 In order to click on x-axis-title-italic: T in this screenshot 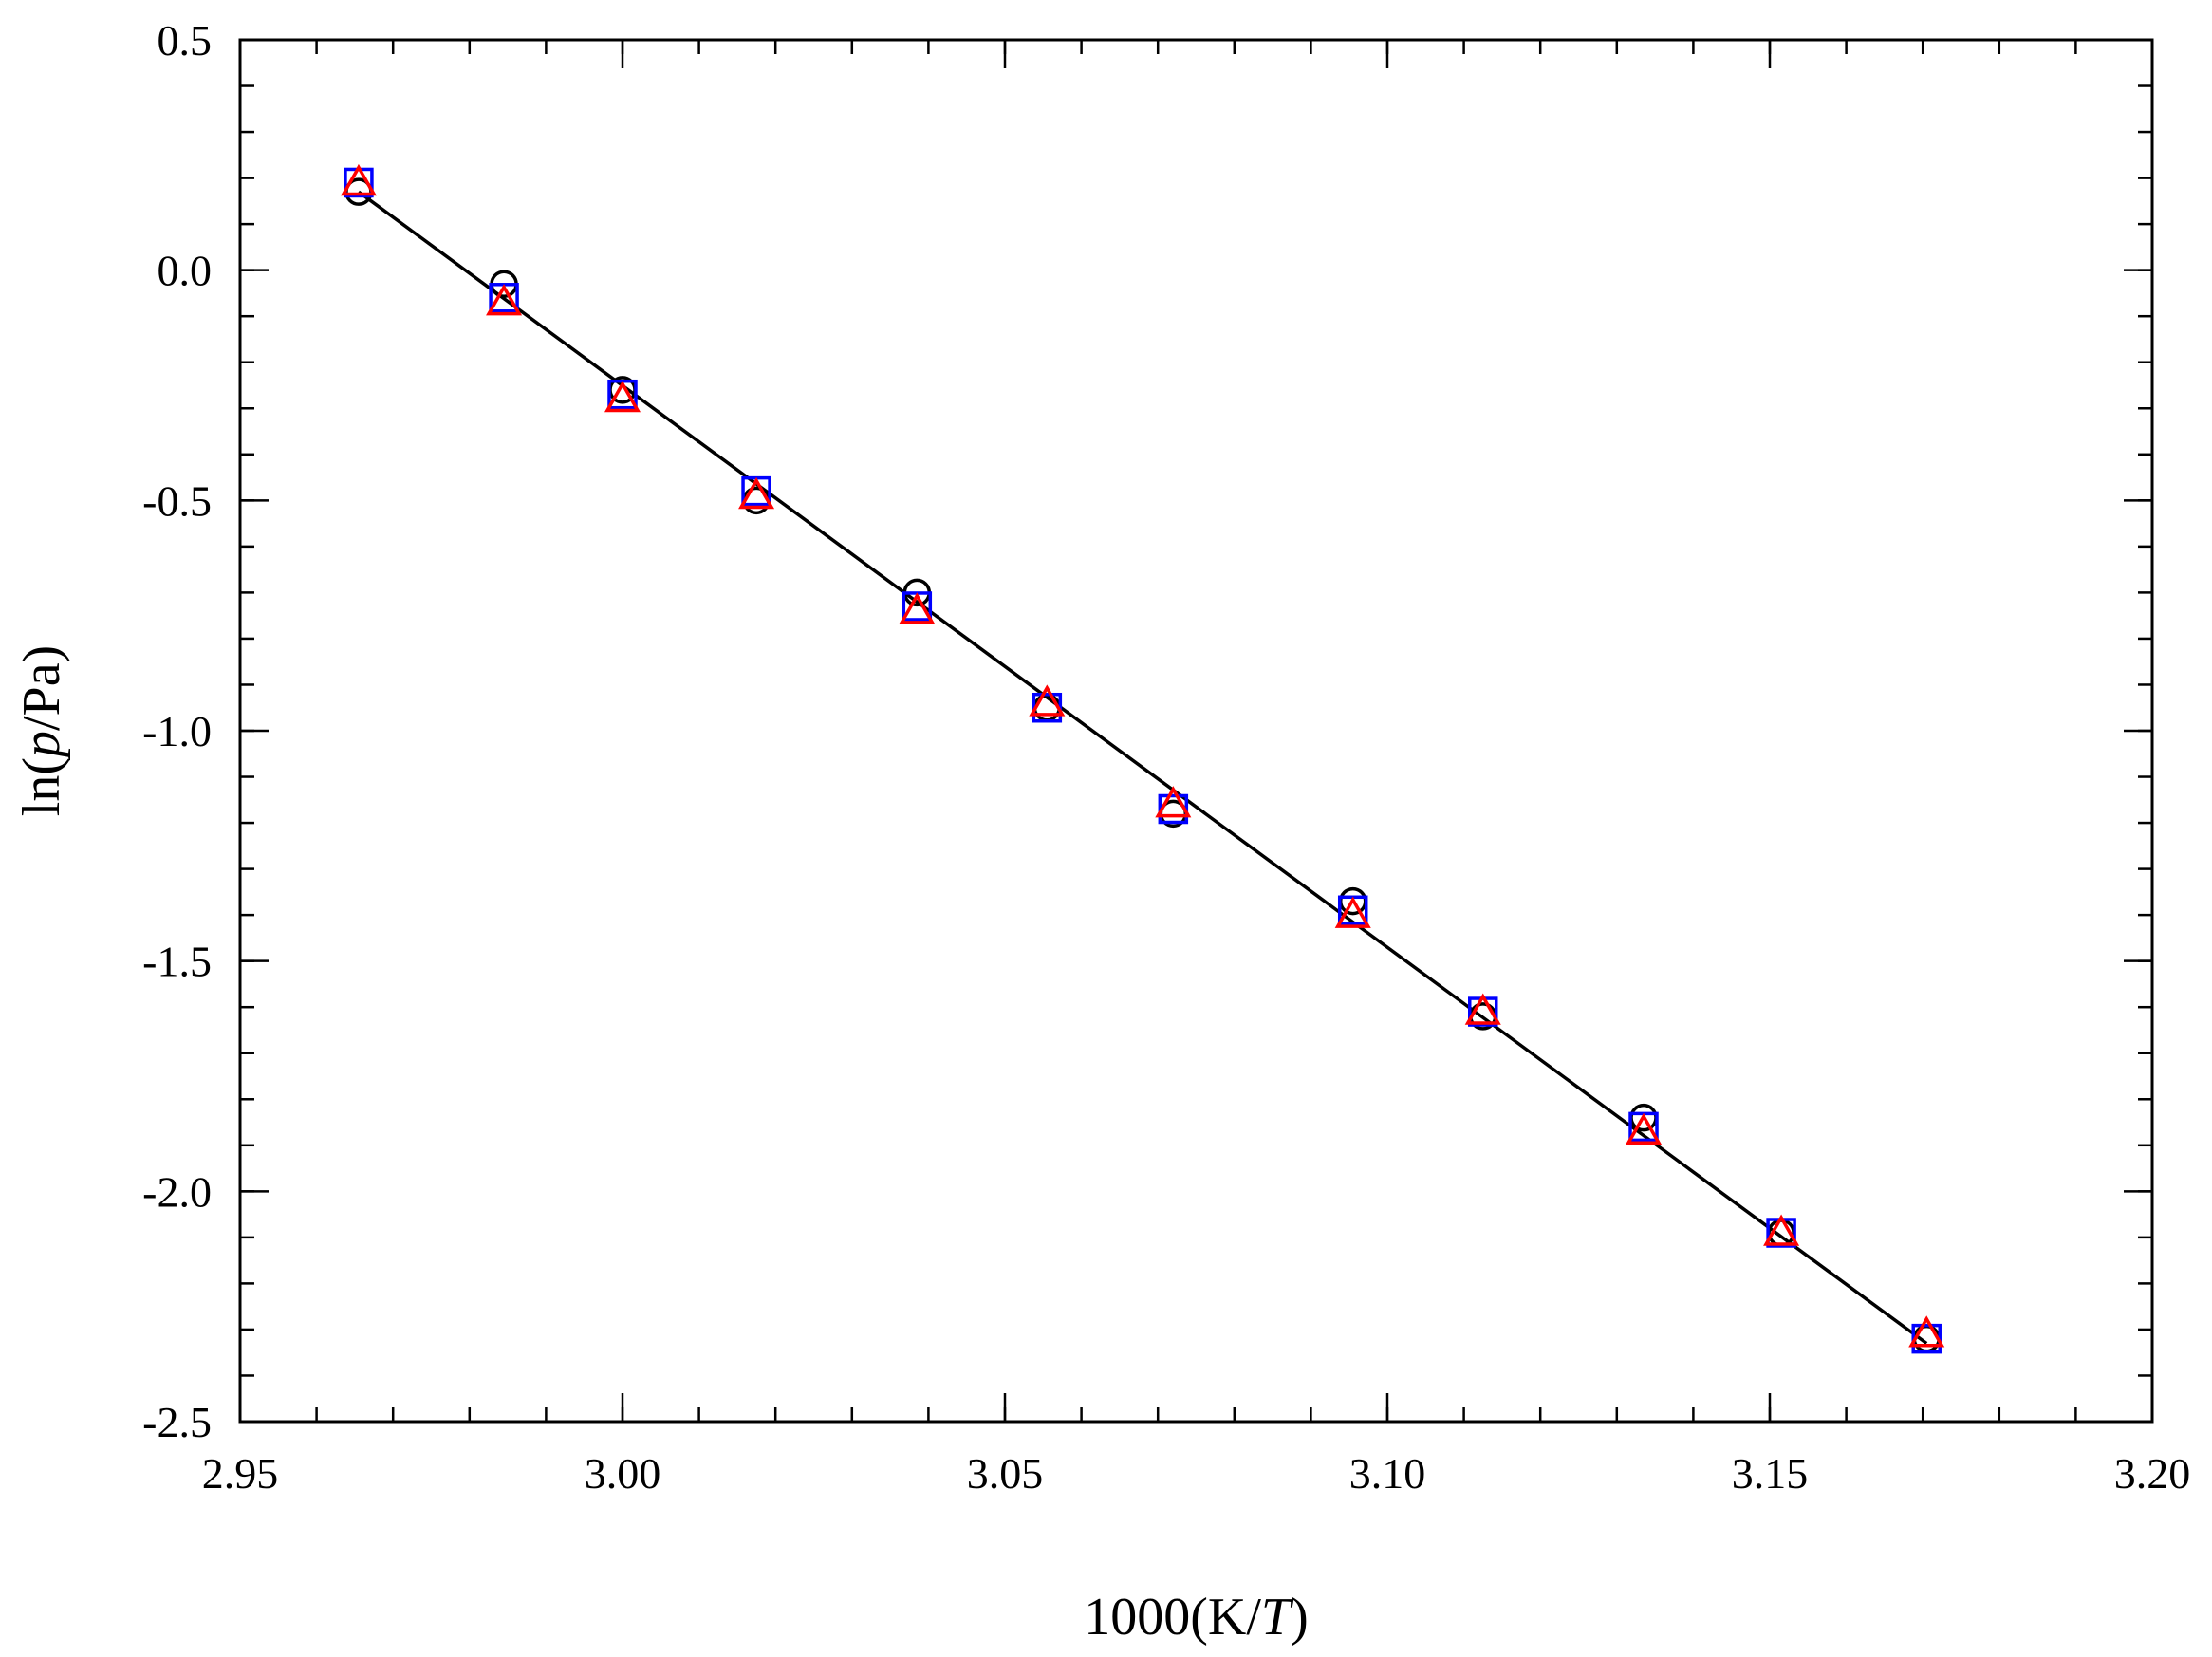, I will do `click(1277, 1617)`.